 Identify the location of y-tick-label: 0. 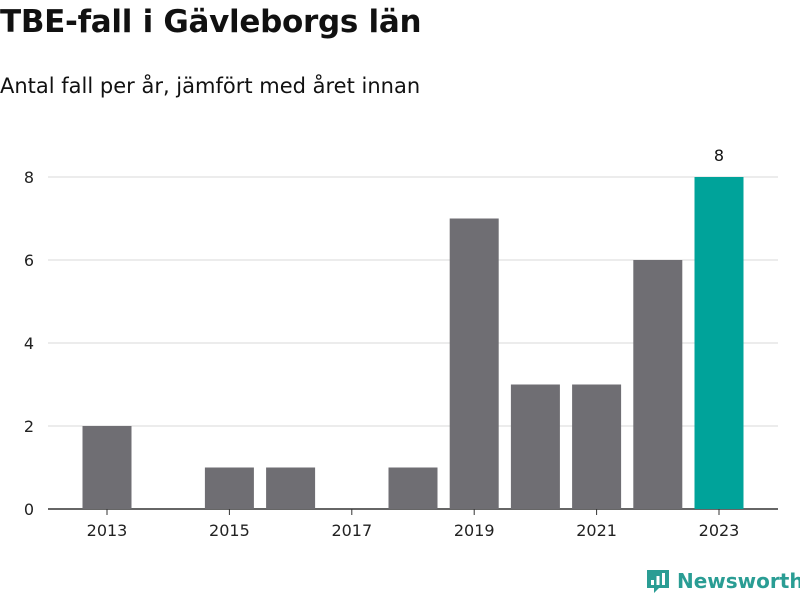
(29, 509).